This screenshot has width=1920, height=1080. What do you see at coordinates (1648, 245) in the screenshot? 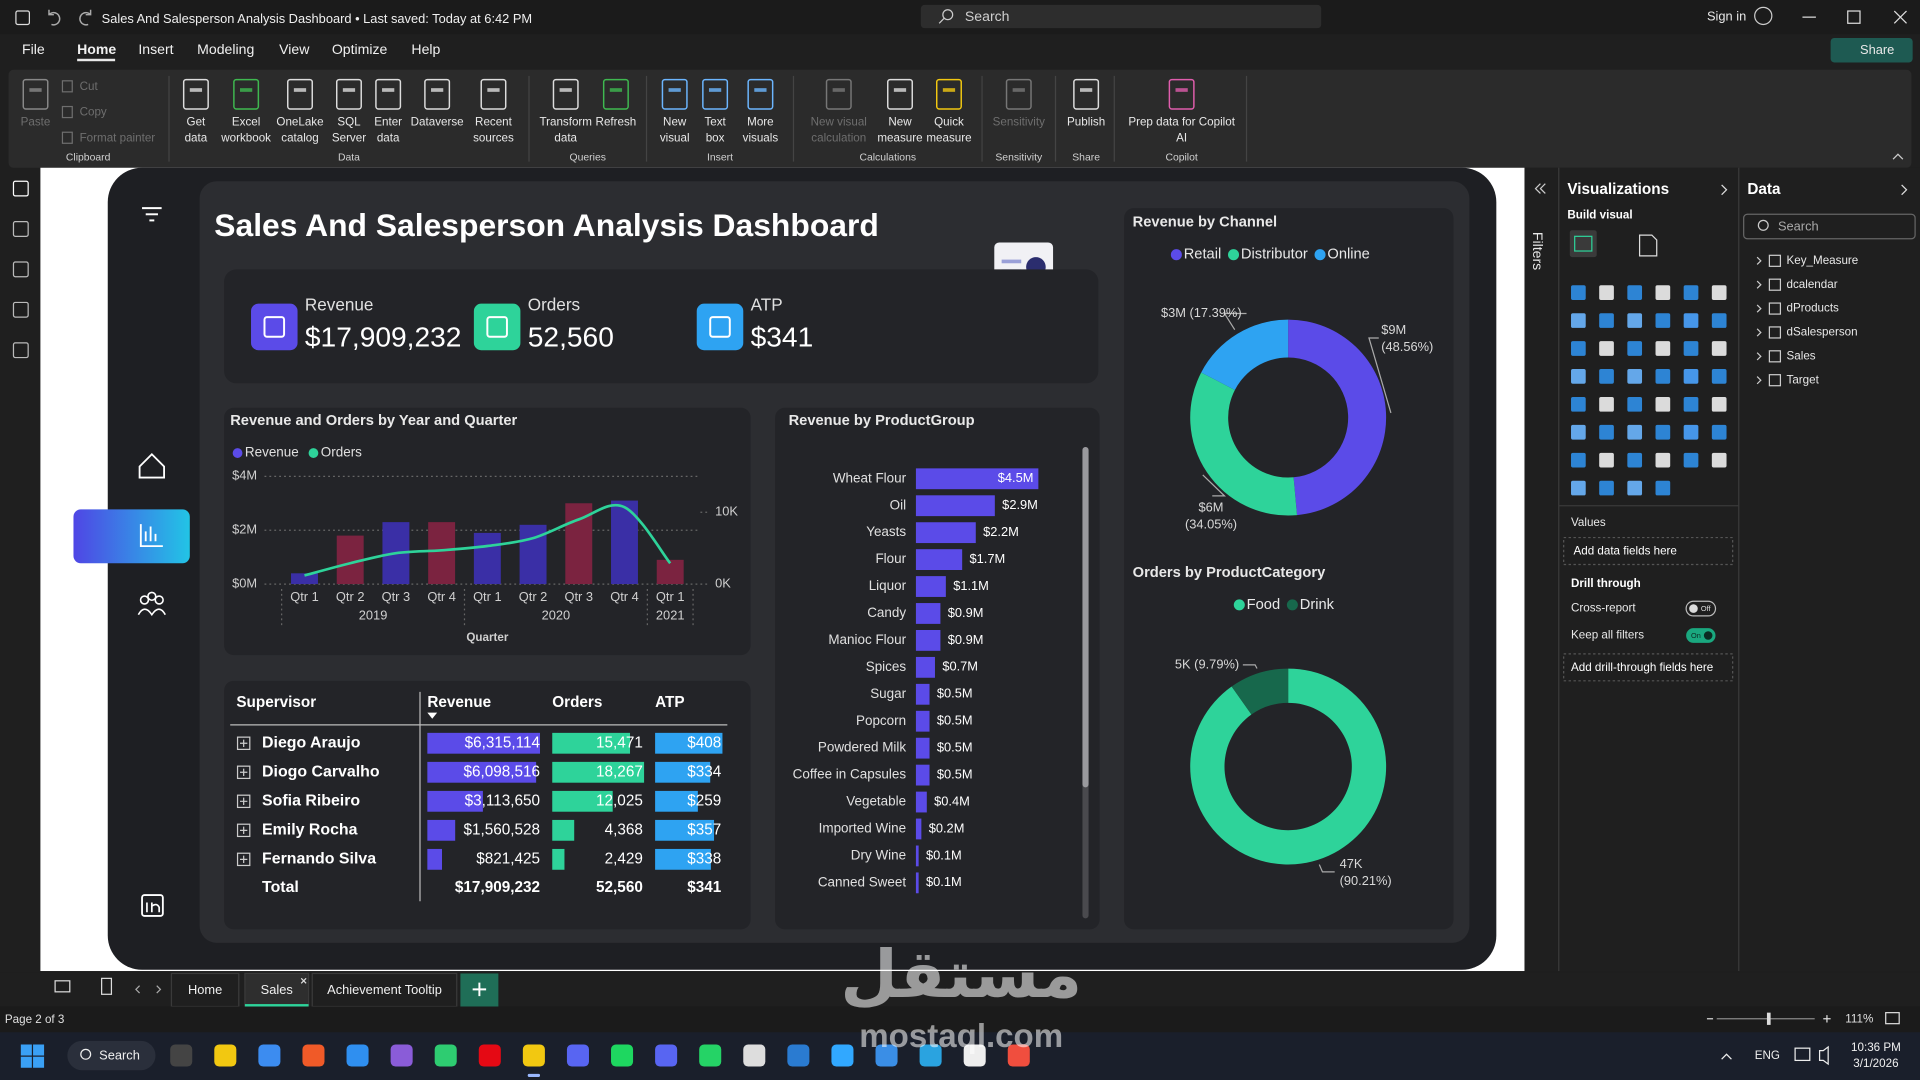
I see `format-visual-icon` at bounding box center [1648, 245].